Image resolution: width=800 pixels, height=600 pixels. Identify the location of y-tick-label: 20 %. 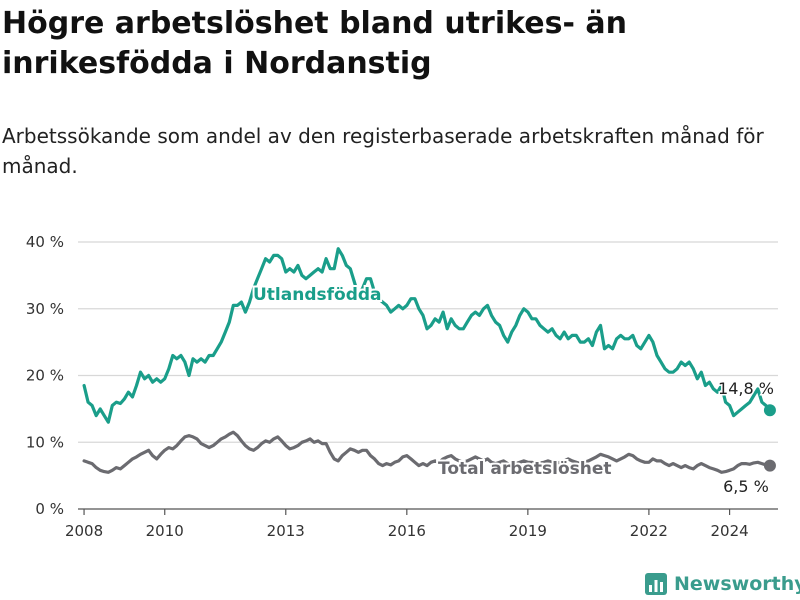
(45, 376).